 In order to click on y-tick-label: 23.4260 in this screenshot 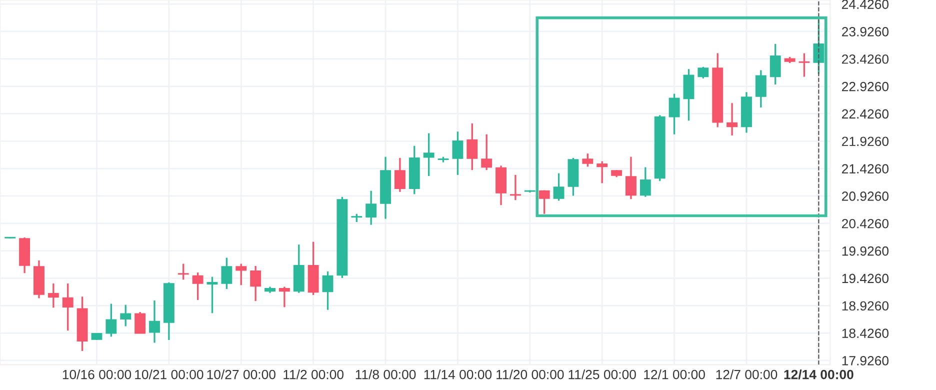, I will do `click(865, 59)`.